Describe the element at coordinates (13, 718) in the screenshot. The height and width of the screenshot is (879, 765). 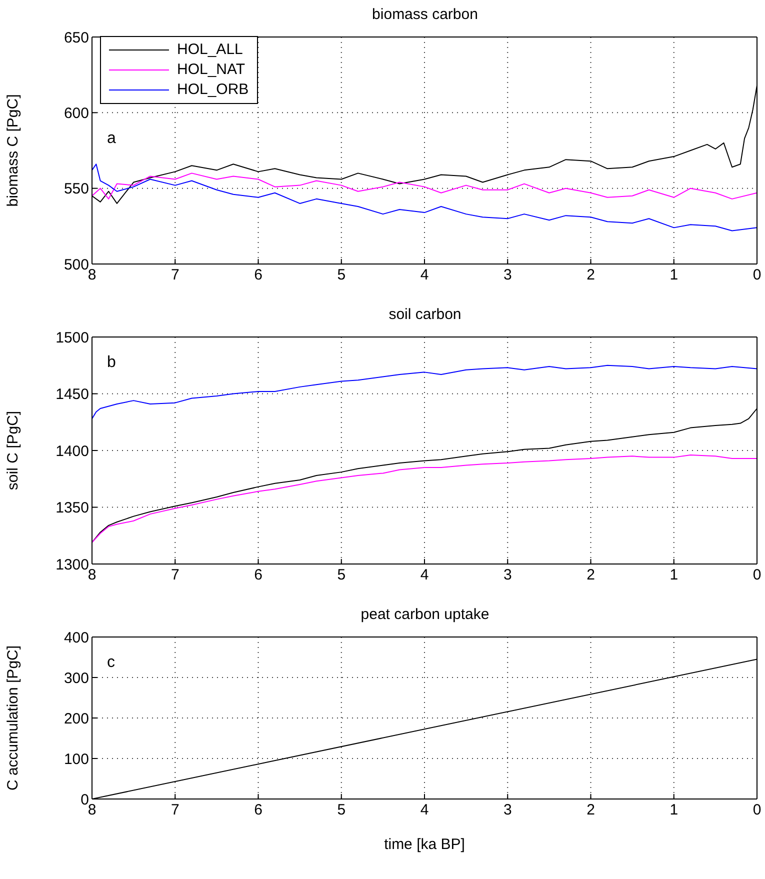
I see `y-axis-title: C accumulation [PgC]` at that location.